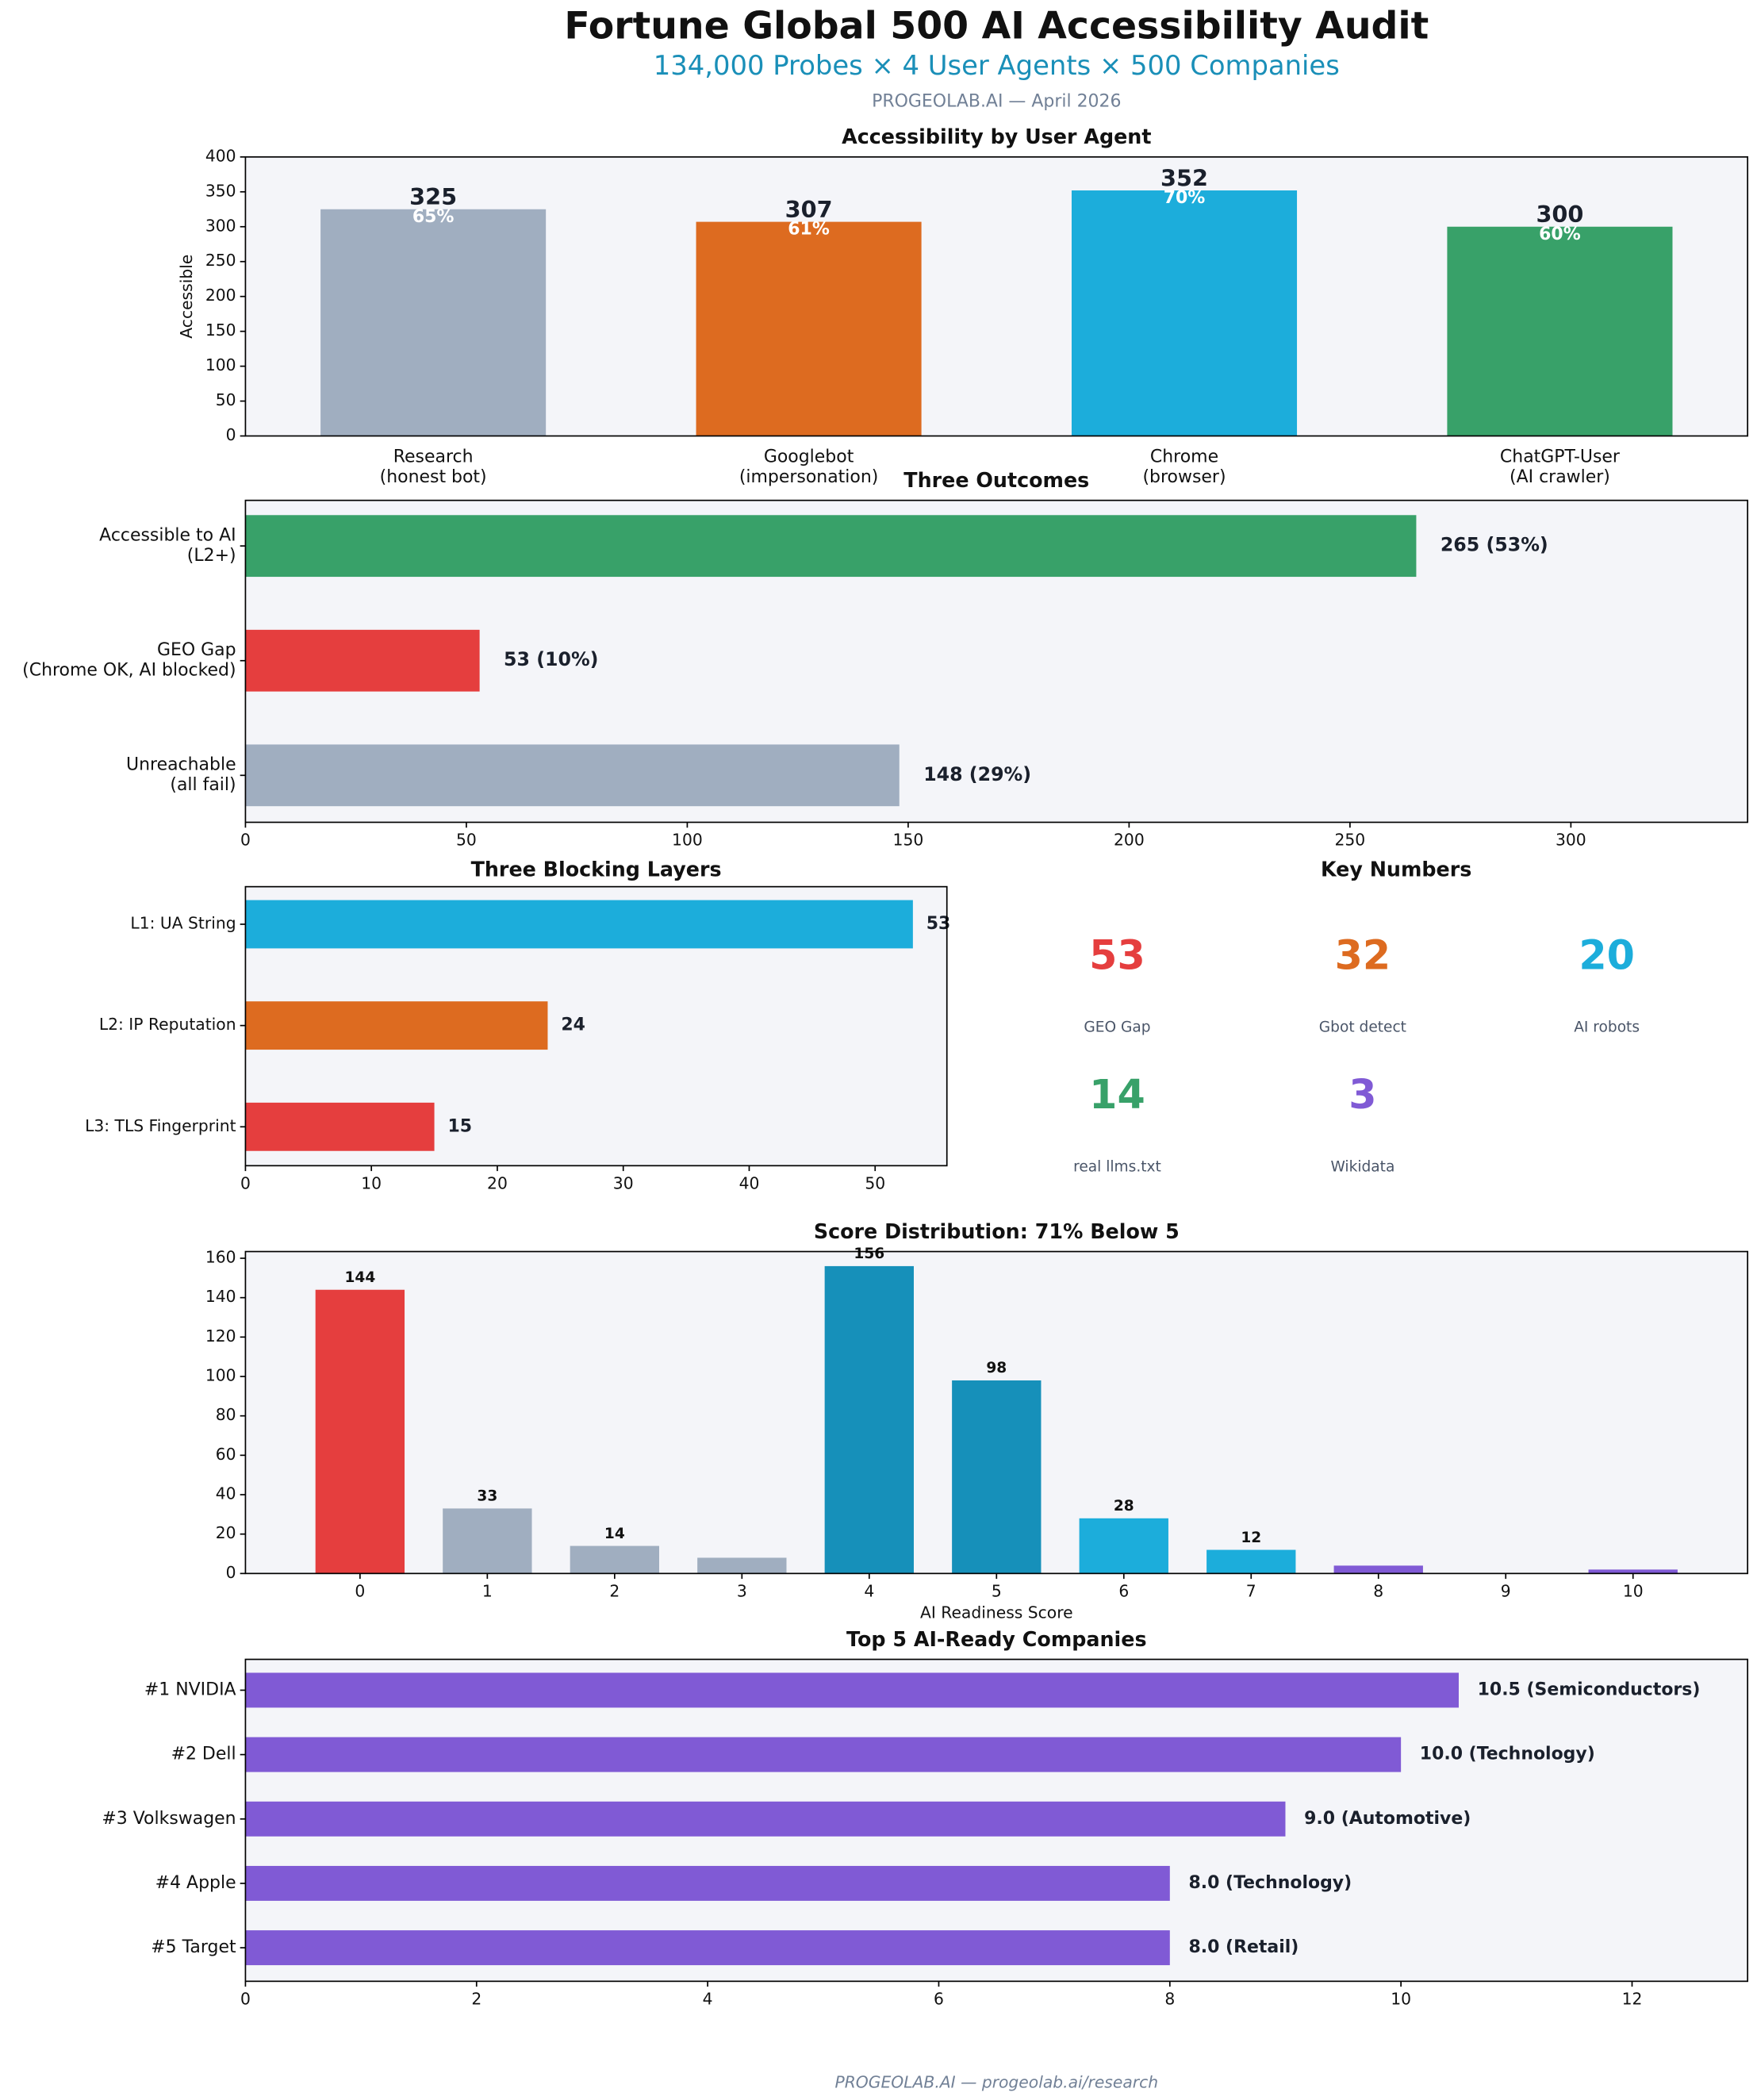 The width and height of the screenshot is (1757, 2100). What do you see at coordinates (1117, 955) in the screenshot?
I see `key-number: 53` at bounding box center [1117, 955].